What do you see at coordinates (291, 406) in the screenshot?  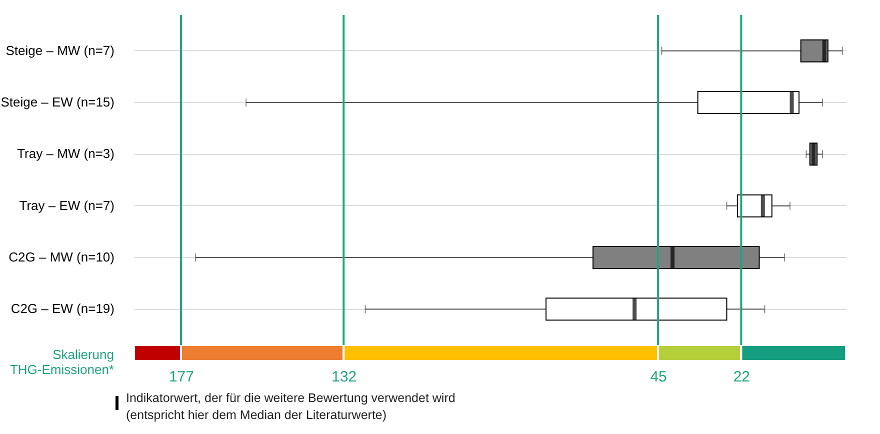 I see `text: Indikatorwert, der für die weitere Bewertung verwendet wird (entspricht hier dem Median der Literaturwerte)` at bounding box center [291, 406].